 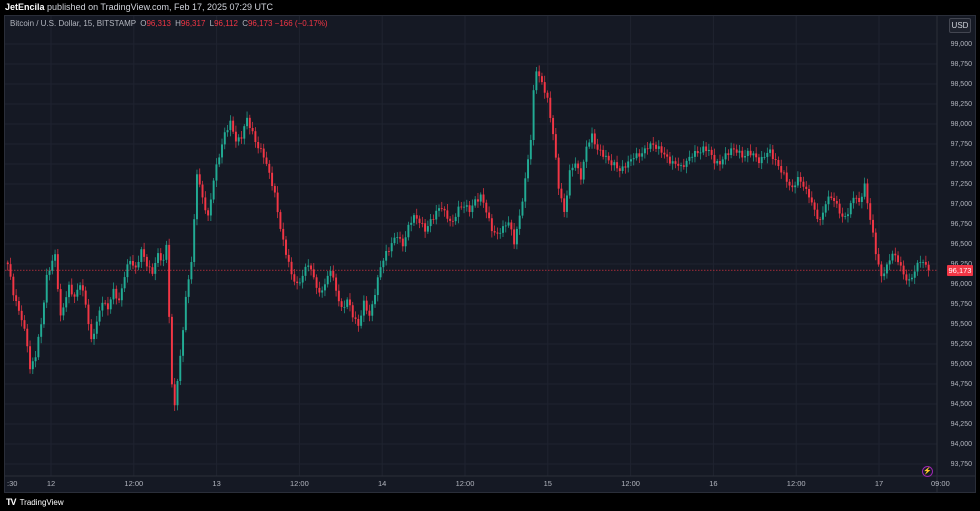 What do you see at coordinates (927, 471) in the screenshot?
I see `lightning-icon: ⚡` at bounding box center [927, 471].